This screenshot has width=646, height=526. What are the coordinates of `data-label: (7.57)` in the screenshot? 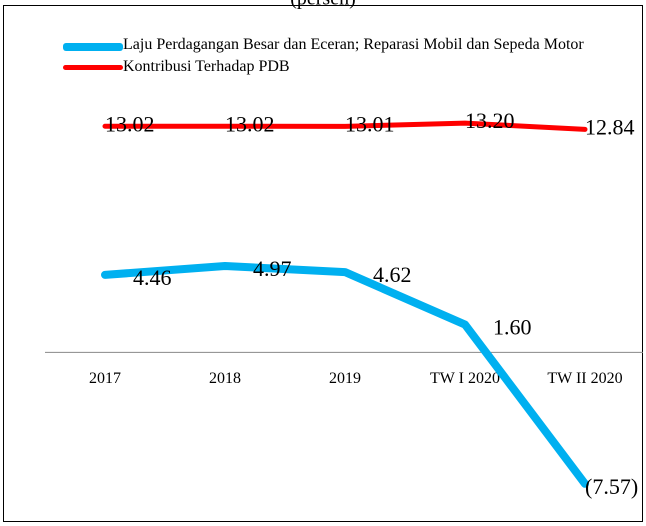 It's located at (611, 486).